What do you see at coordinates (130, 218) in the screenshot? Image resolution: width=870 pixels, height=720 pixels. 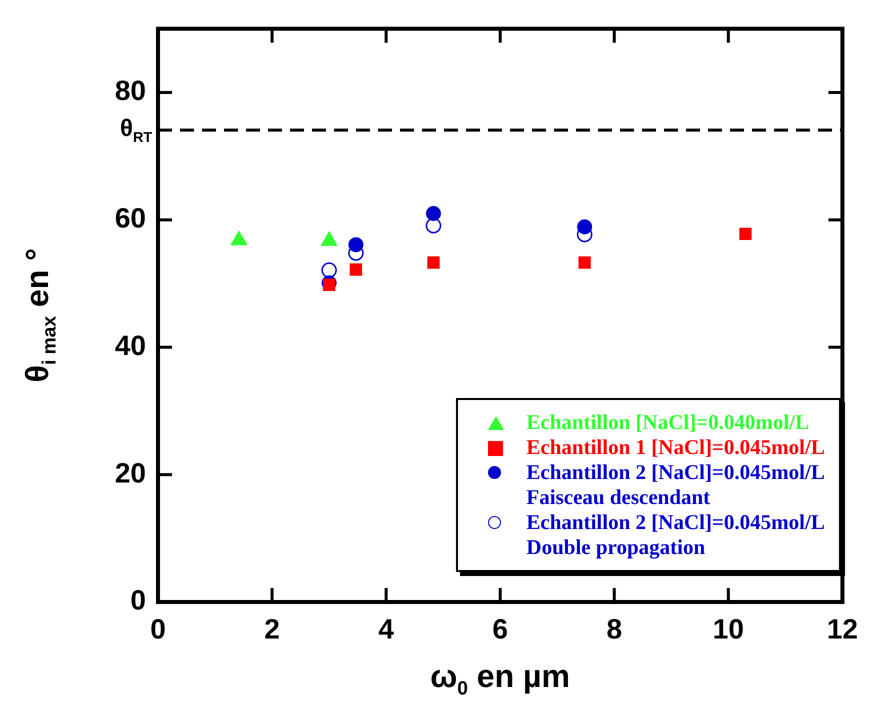 I see `y-tick-label: 60` at bounding box center [130, 218].